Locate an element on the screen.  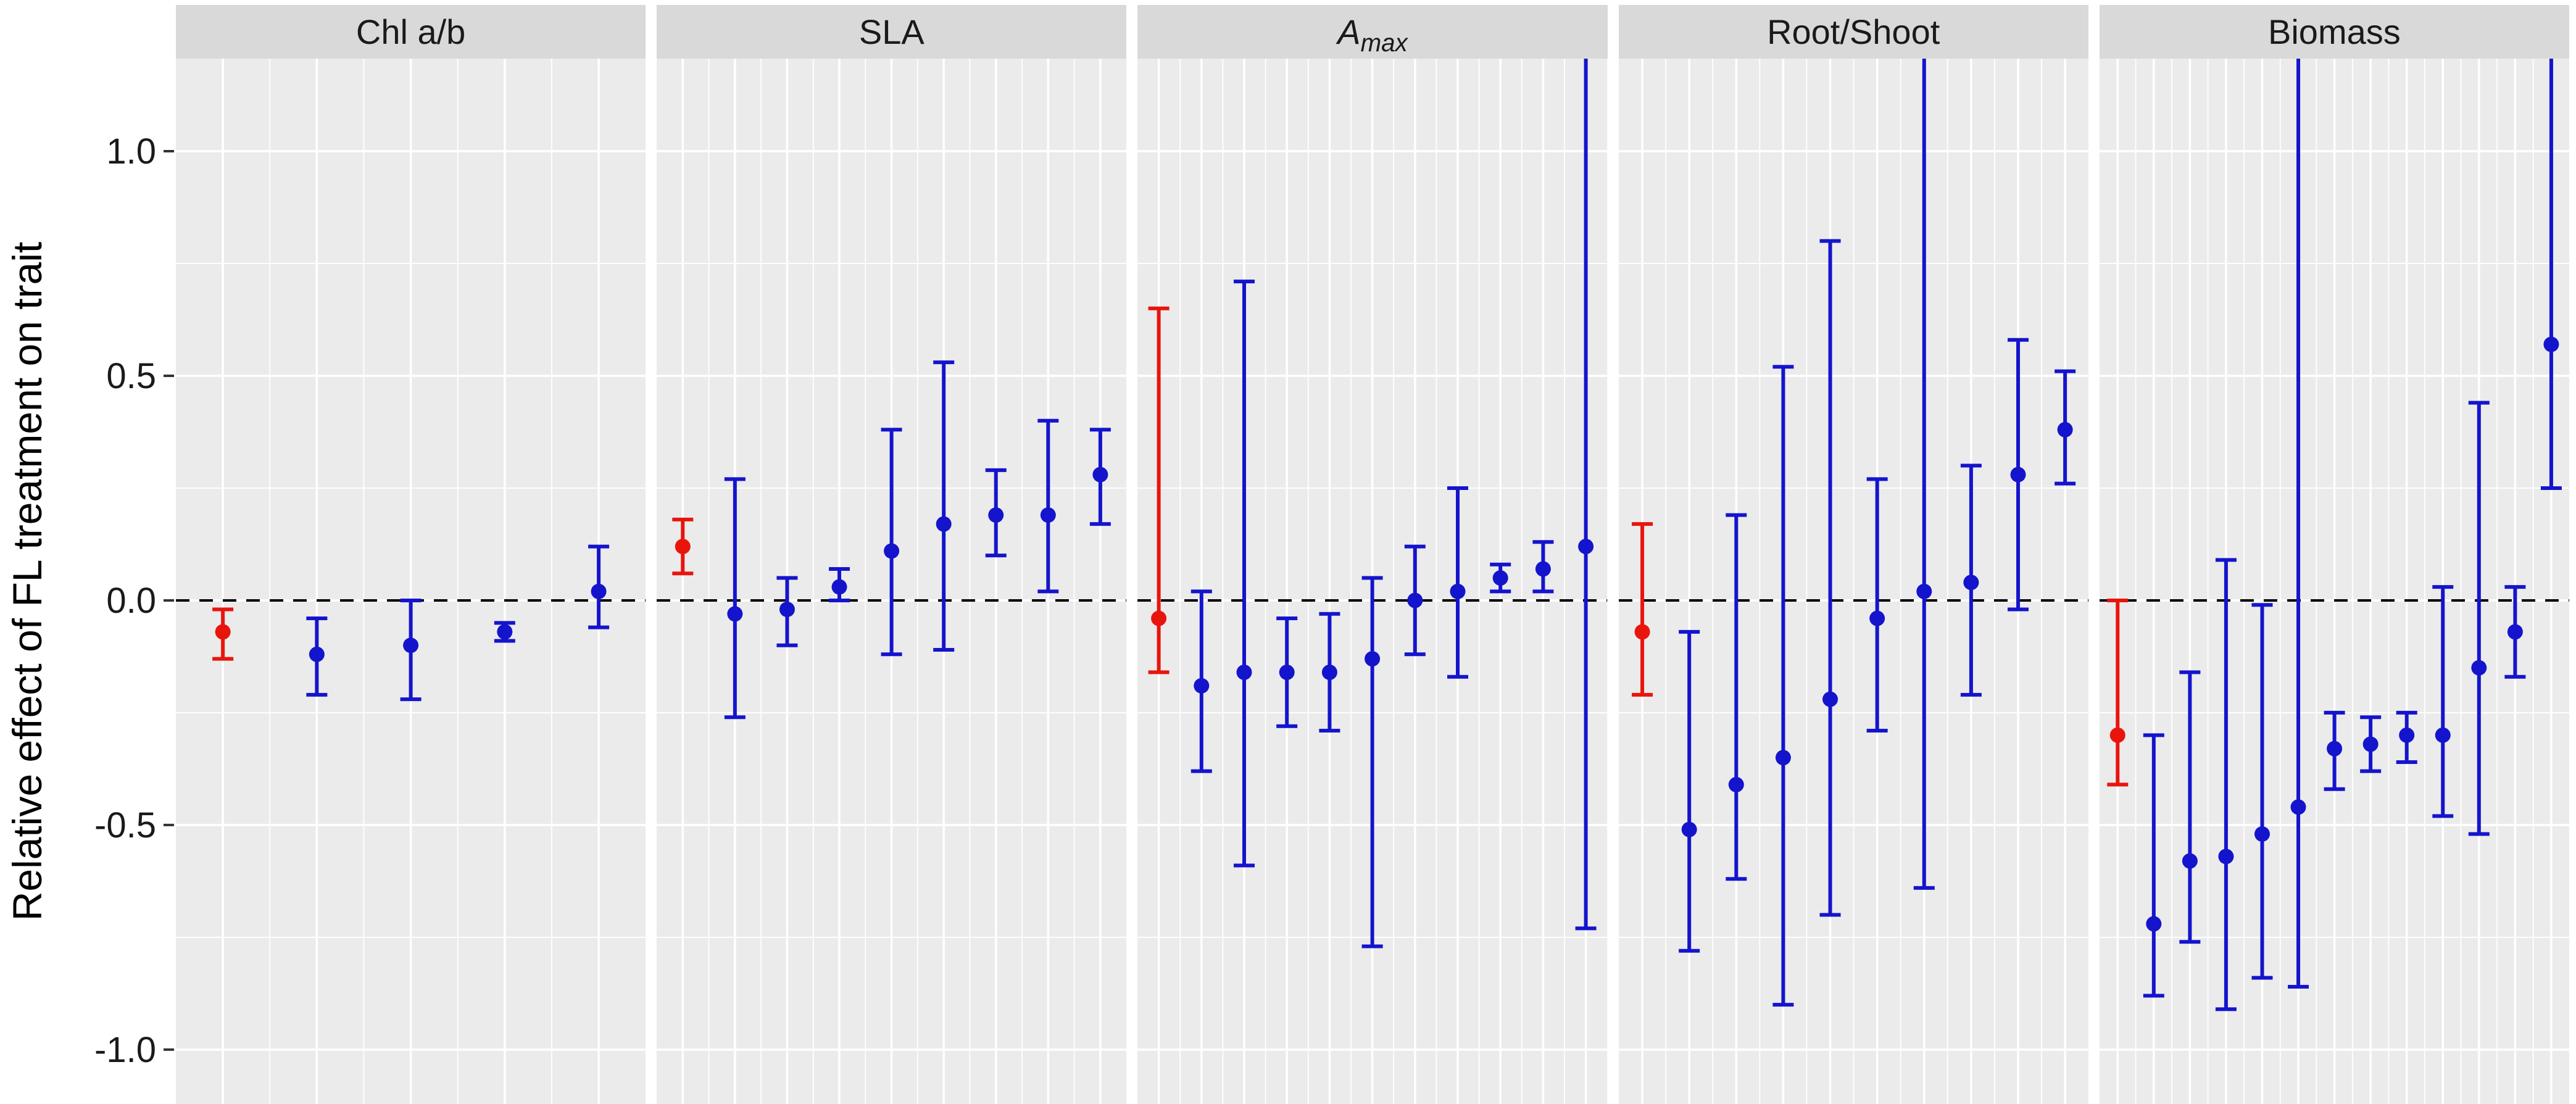
facet-strip-label: SLA is located at coordinates (891, 31).